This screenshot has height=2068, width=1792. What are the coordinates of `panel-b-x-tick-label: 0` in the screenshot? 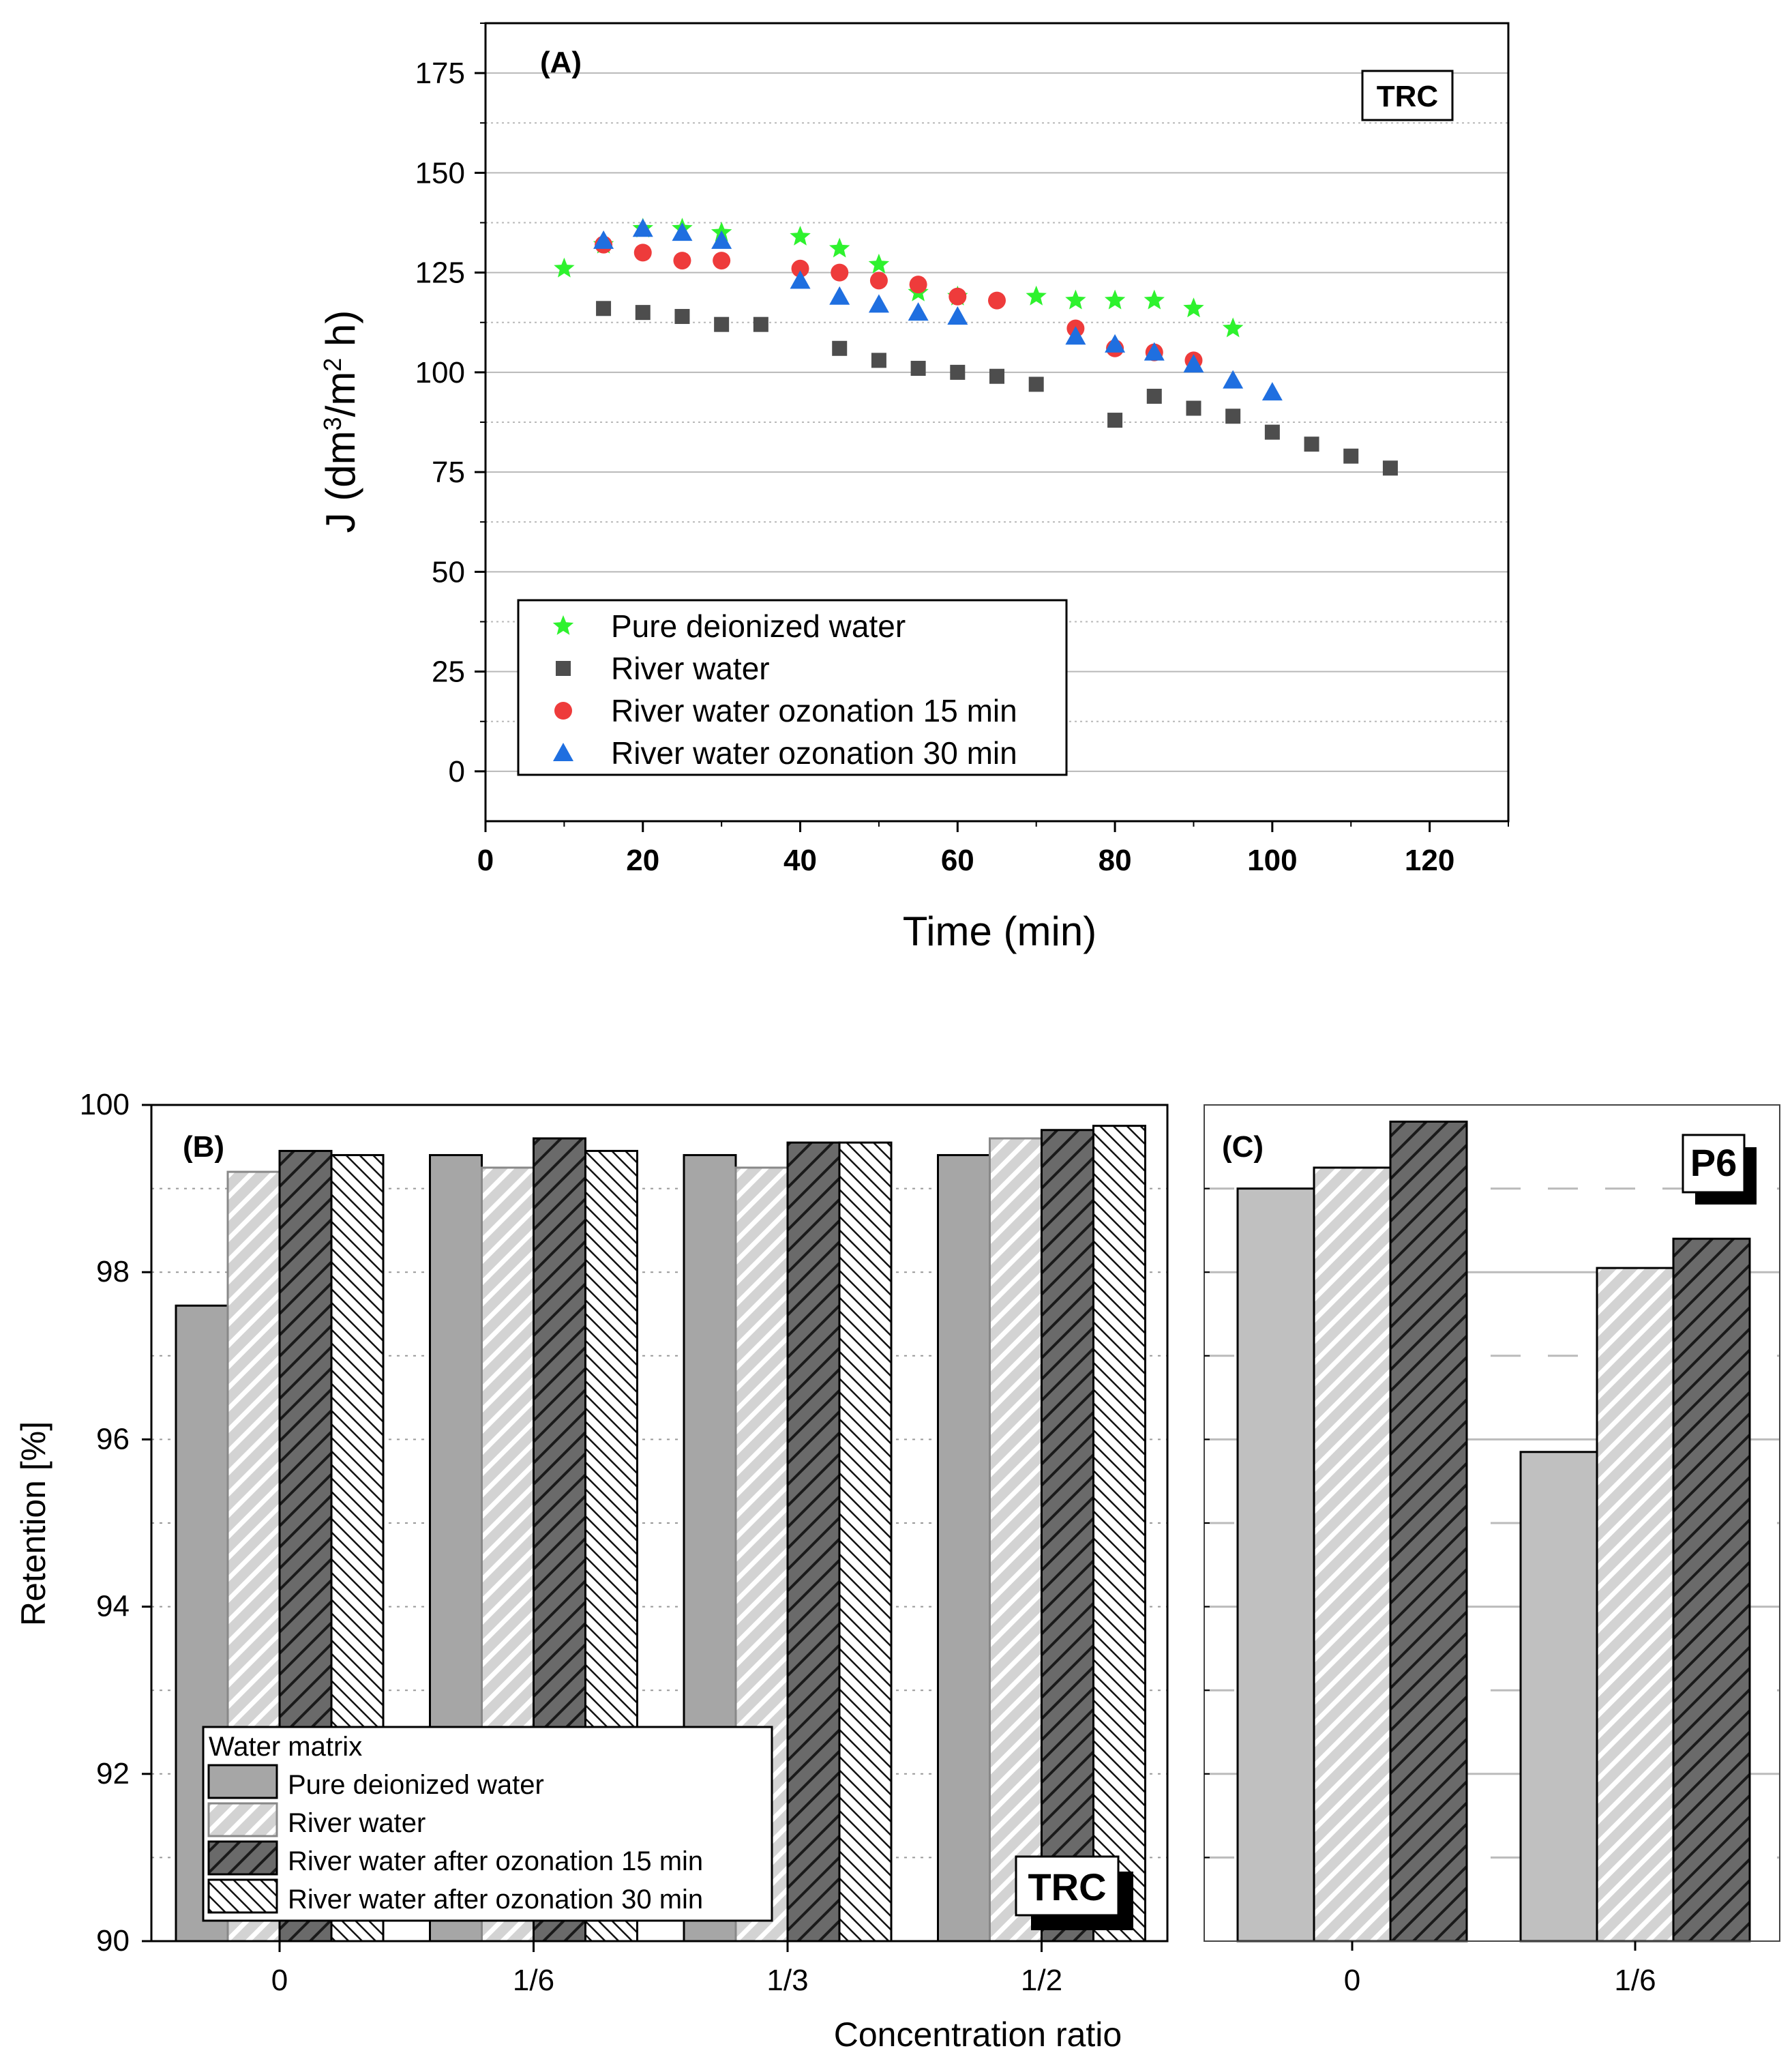 It's located at (279, 1980).